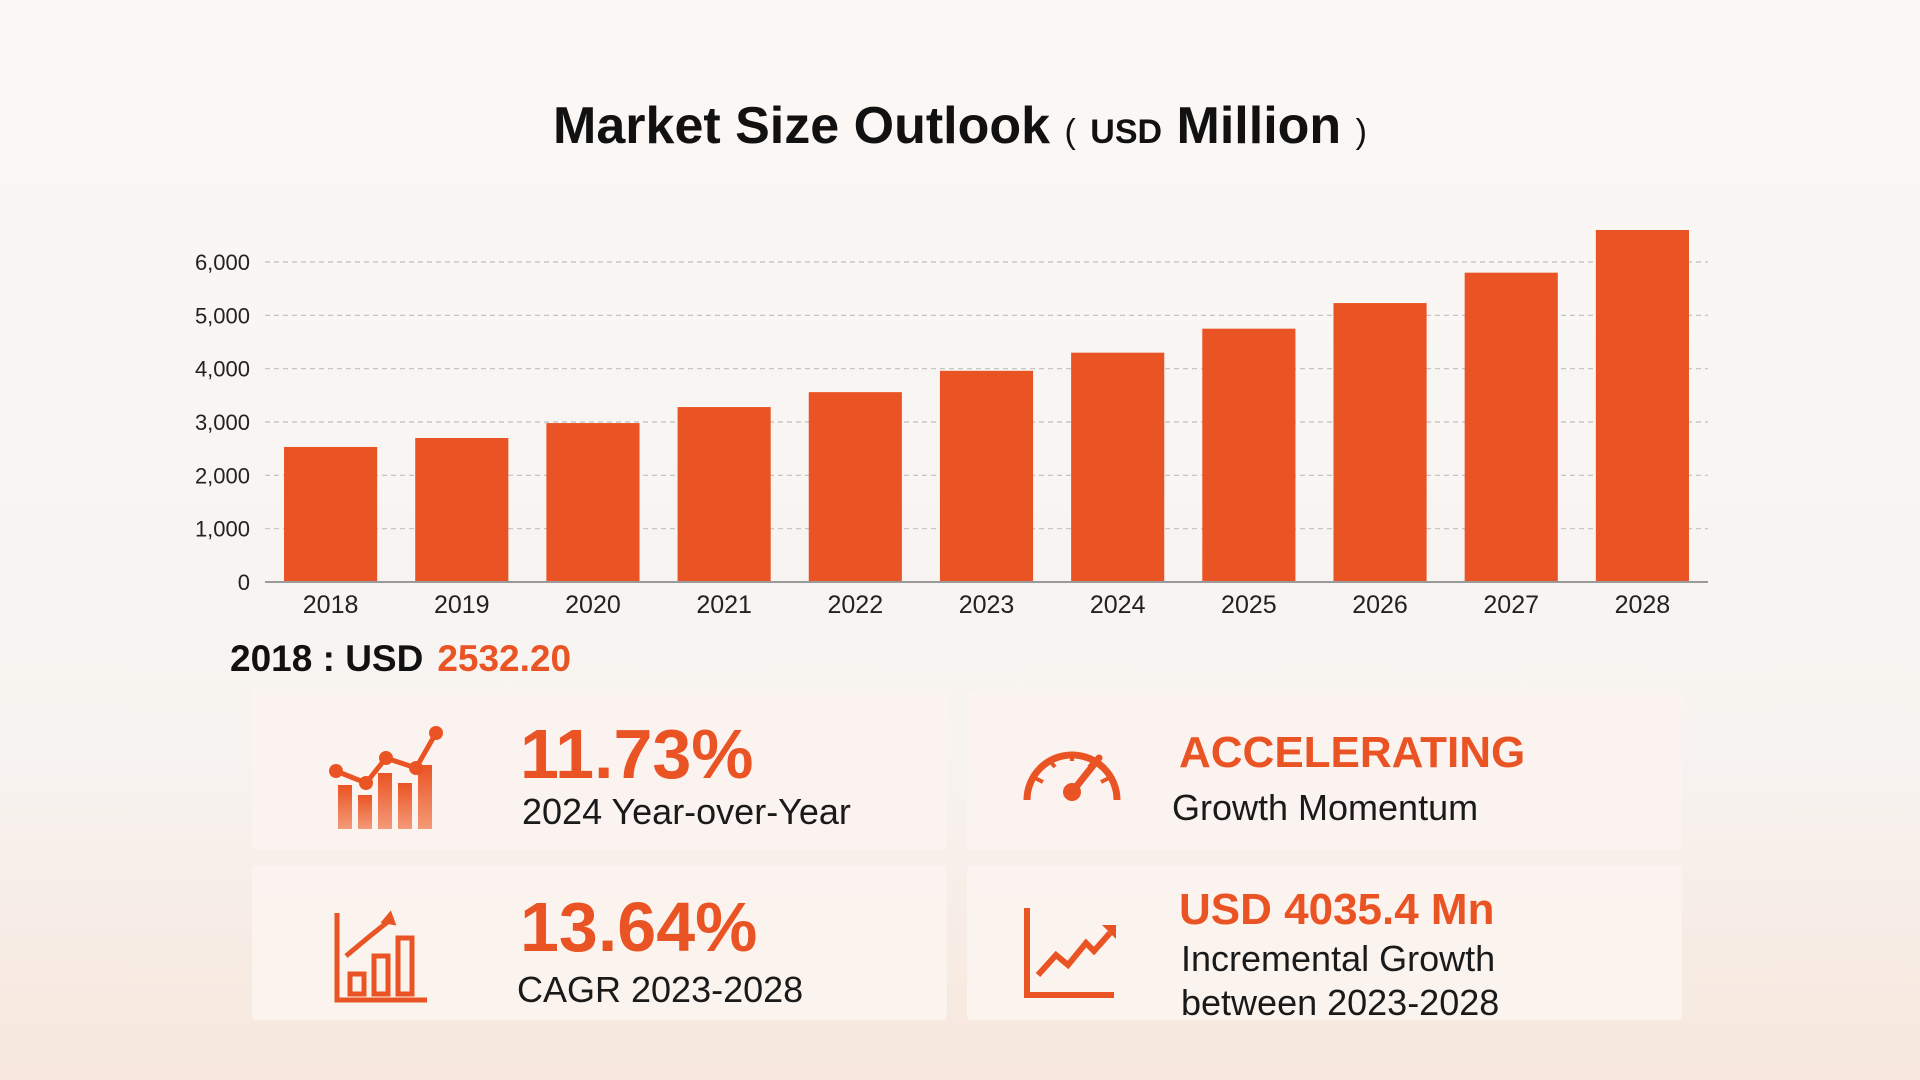  I want to click on x-tick-label: 2024, so click(1118, 605).